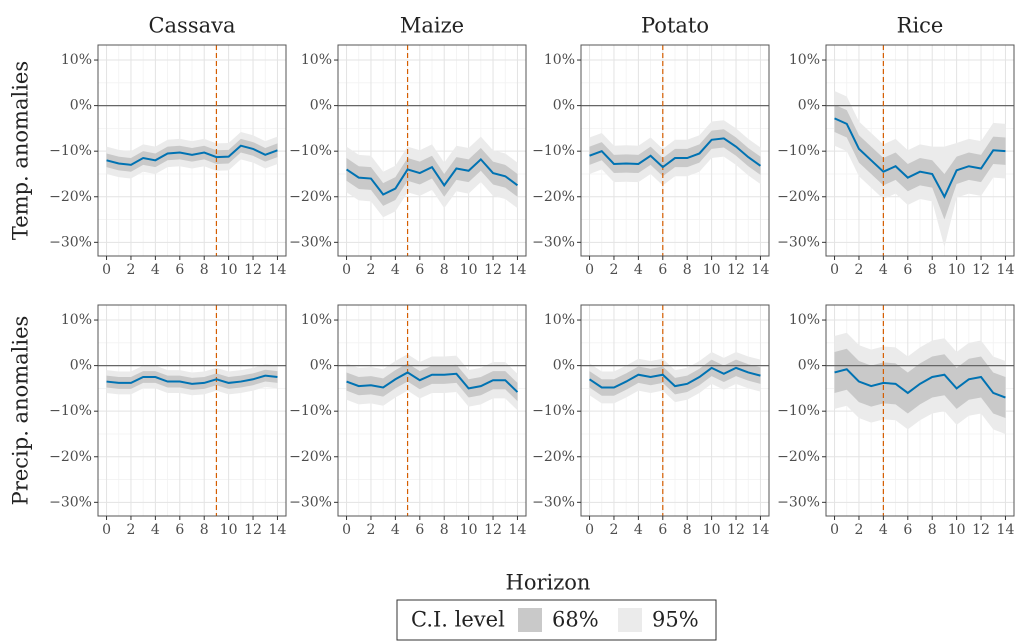 The height and width of the screenshot is (641, 1030). I want to click on legend-label: 68%, so click(575, 620).